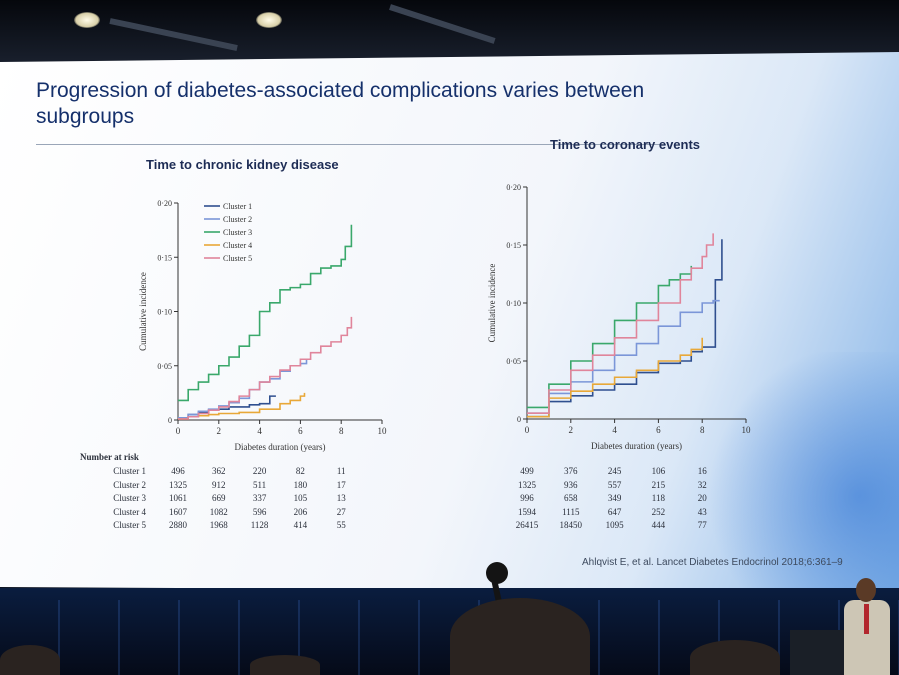  I want to click on risk-cell: 82, so click(300, 471).